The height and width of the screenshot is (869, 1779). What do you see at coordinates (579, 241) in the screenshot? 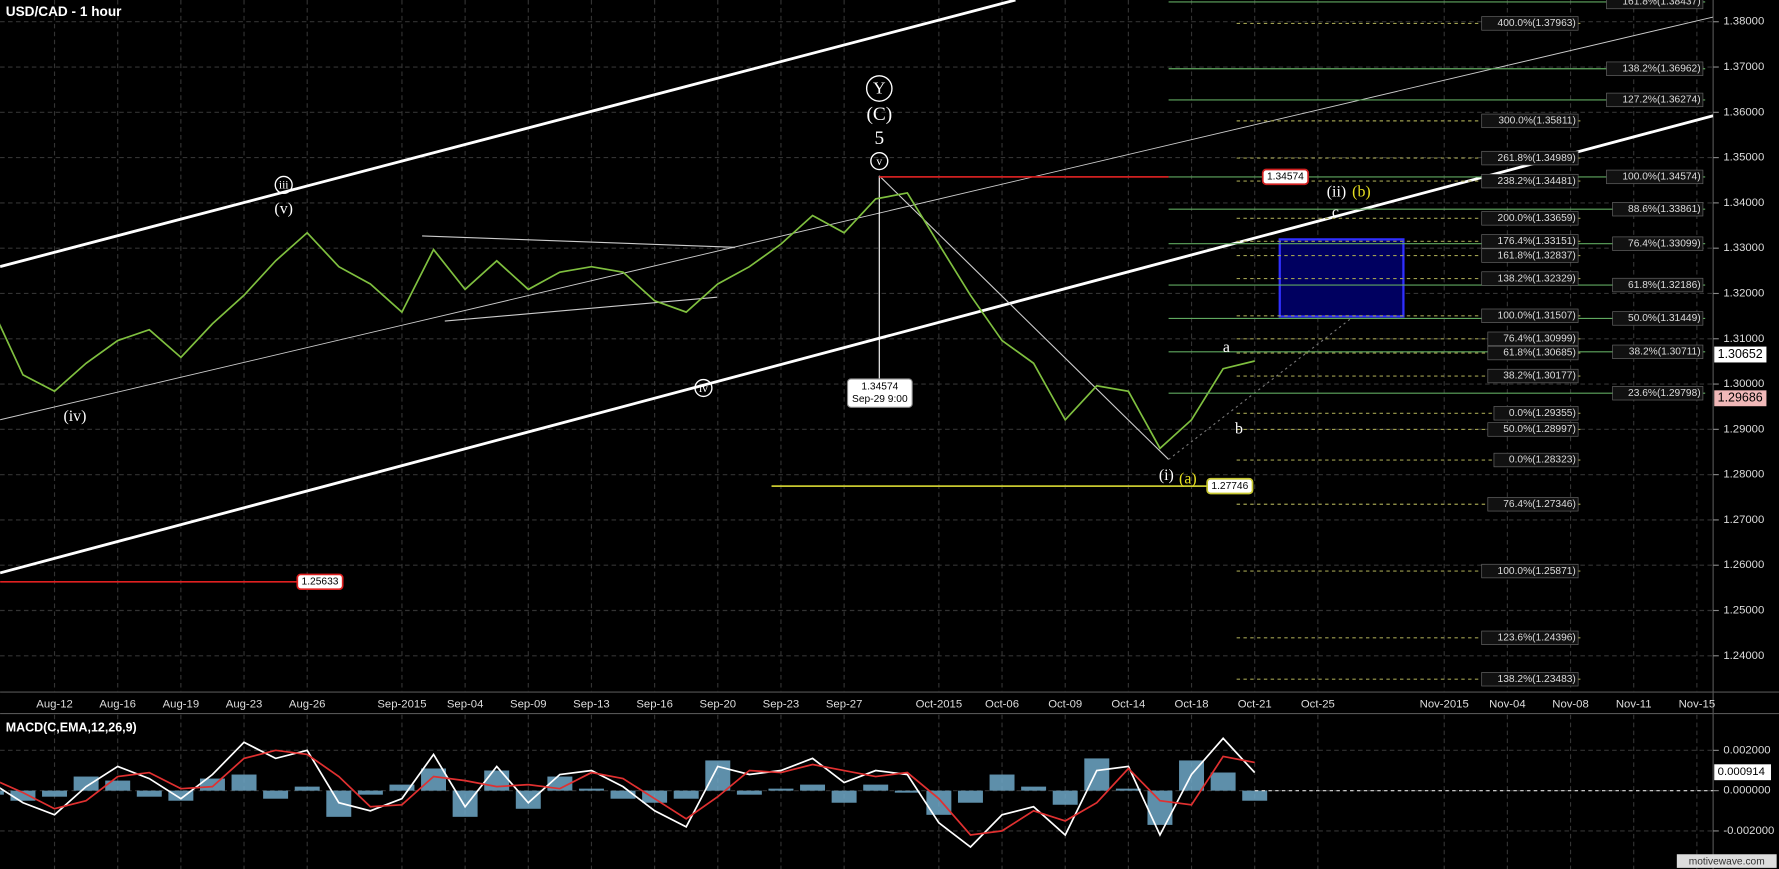
I see `triangle-upper` at bounding box center [579, 241].